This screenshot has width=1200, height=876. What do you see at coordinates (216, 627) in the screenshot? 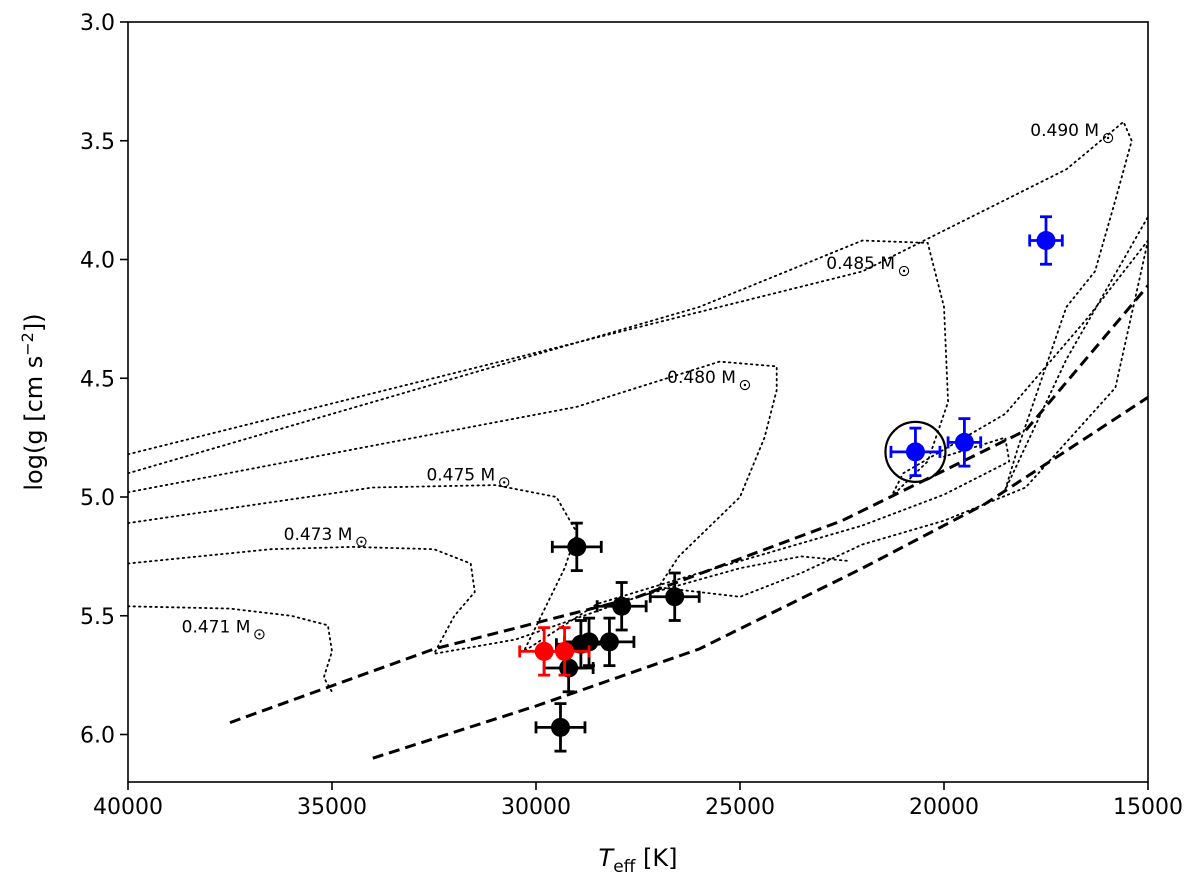
I see `track-label-5: 0.471 M` at bounding box center [216, 627].